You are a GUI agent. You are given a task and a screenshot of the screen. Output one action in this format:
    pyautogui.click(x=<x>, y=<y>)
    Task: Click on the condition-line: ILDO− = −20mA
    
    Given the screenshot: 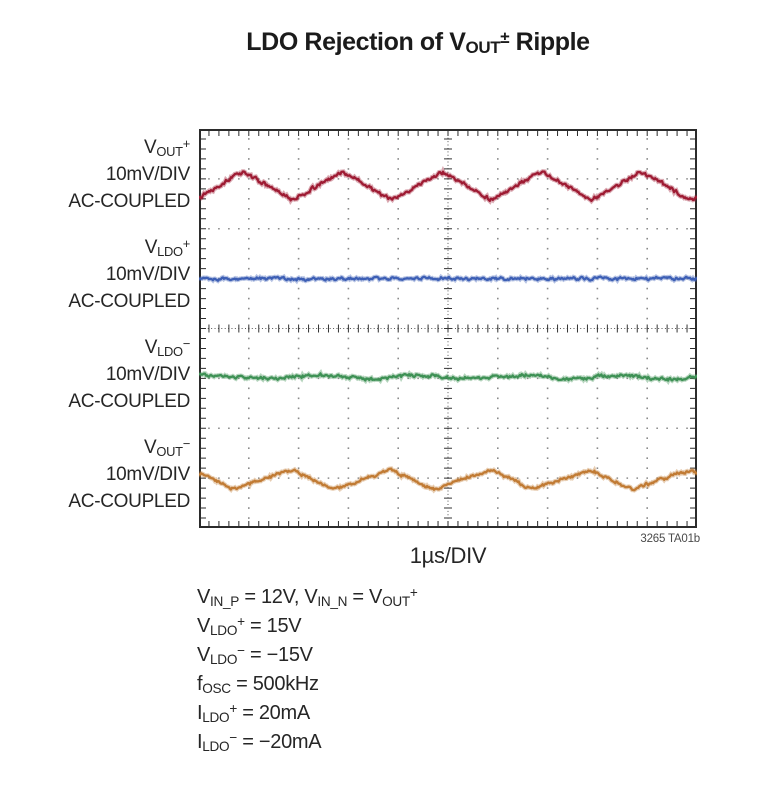 What is the action you would take?
    pyautogui.click(x=259, y=742)
    